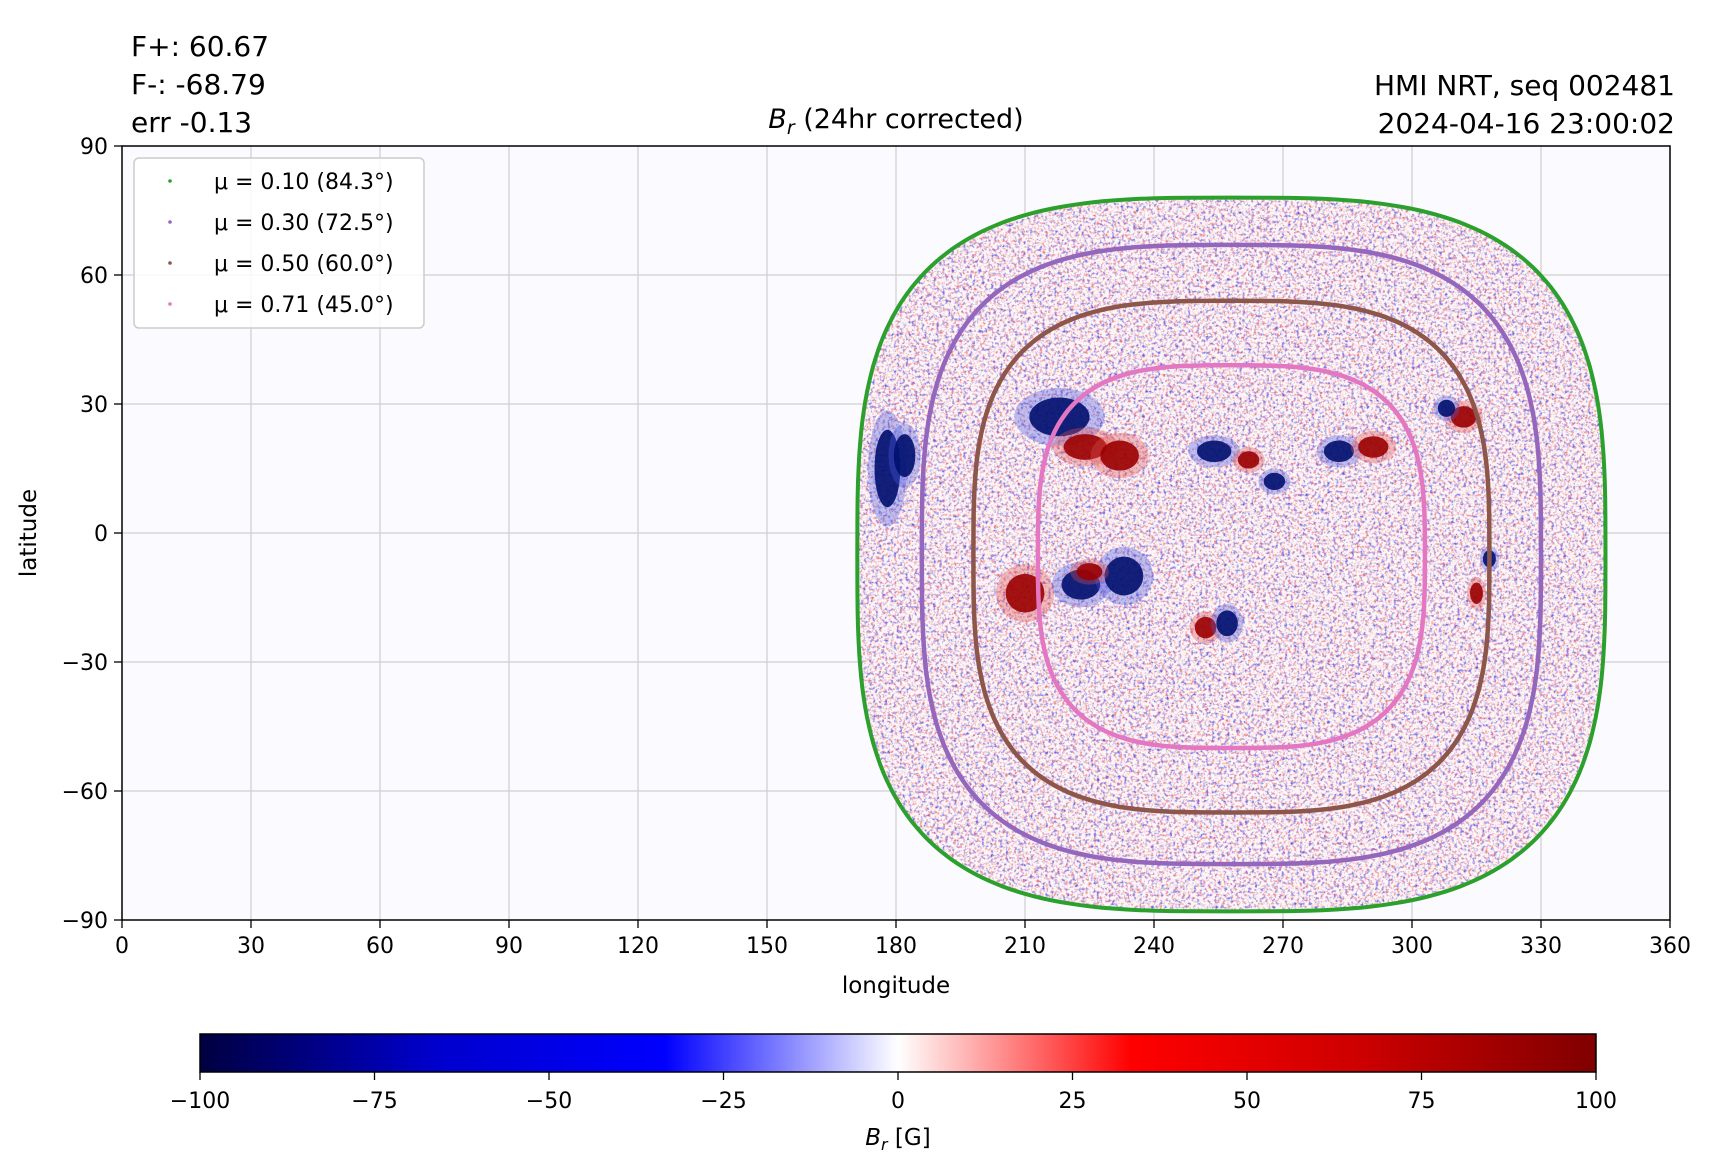 The image size is (1728, 1152). I want to click on x-tick-label: 270, so click(1283, 946).